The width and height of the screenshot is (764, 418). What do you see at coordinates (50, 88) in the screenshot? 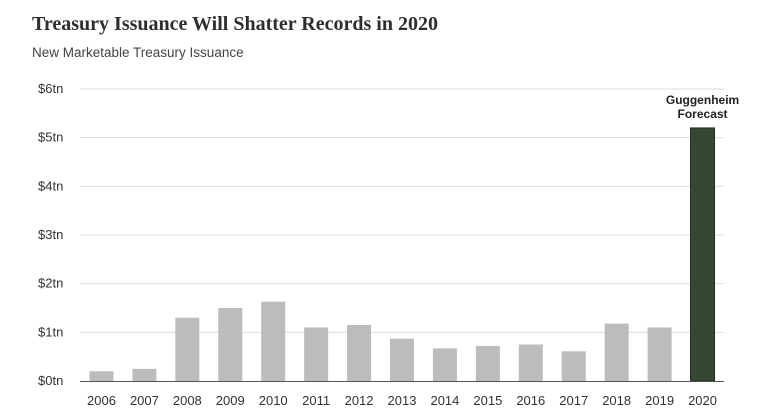
I see `y-tick-label: $6tn` at bounding box center [50, 88].